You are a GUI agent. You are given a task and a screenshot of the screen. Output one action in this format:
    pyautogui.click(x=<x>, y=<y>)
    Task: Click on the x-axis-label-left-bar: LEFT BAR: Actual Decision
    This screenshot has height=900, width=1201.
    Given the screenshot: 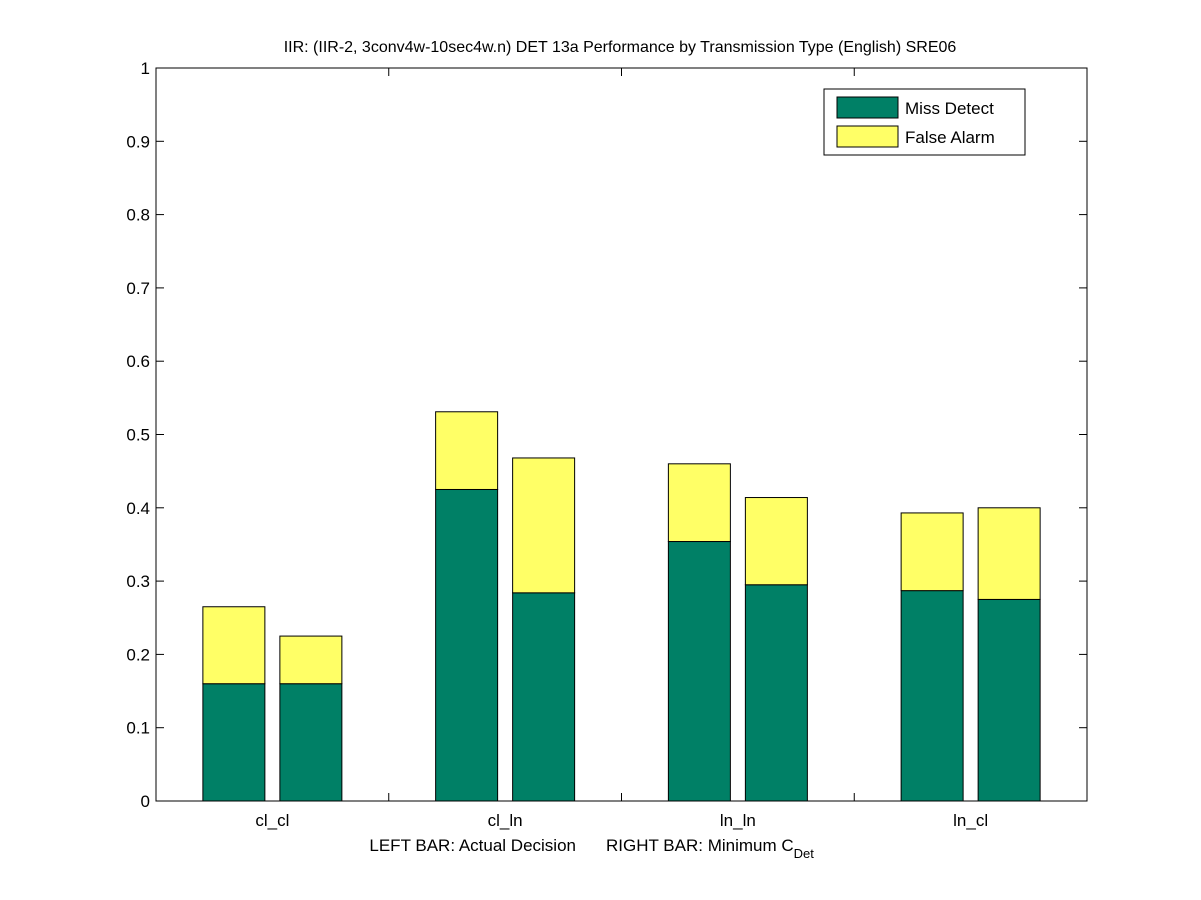 What is the action you would take?
    pyautogui.click(x=472, y=845)
    